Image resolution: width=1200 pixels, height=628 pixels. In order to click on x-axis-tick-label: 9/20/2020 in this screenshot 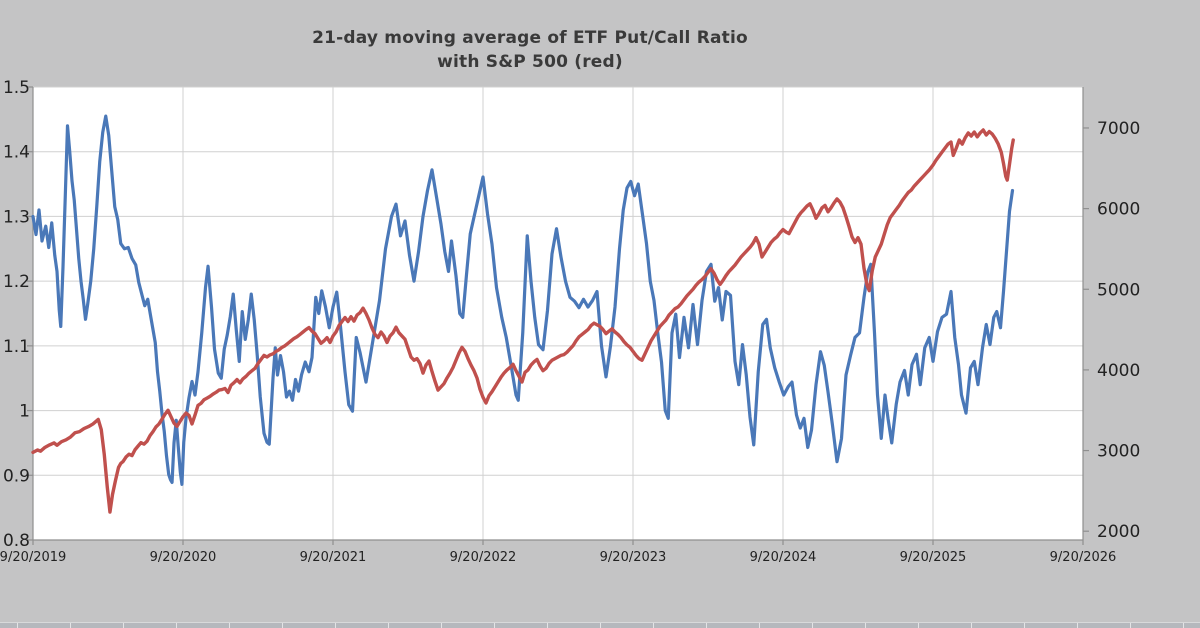, I will do `click(183, 557)`.